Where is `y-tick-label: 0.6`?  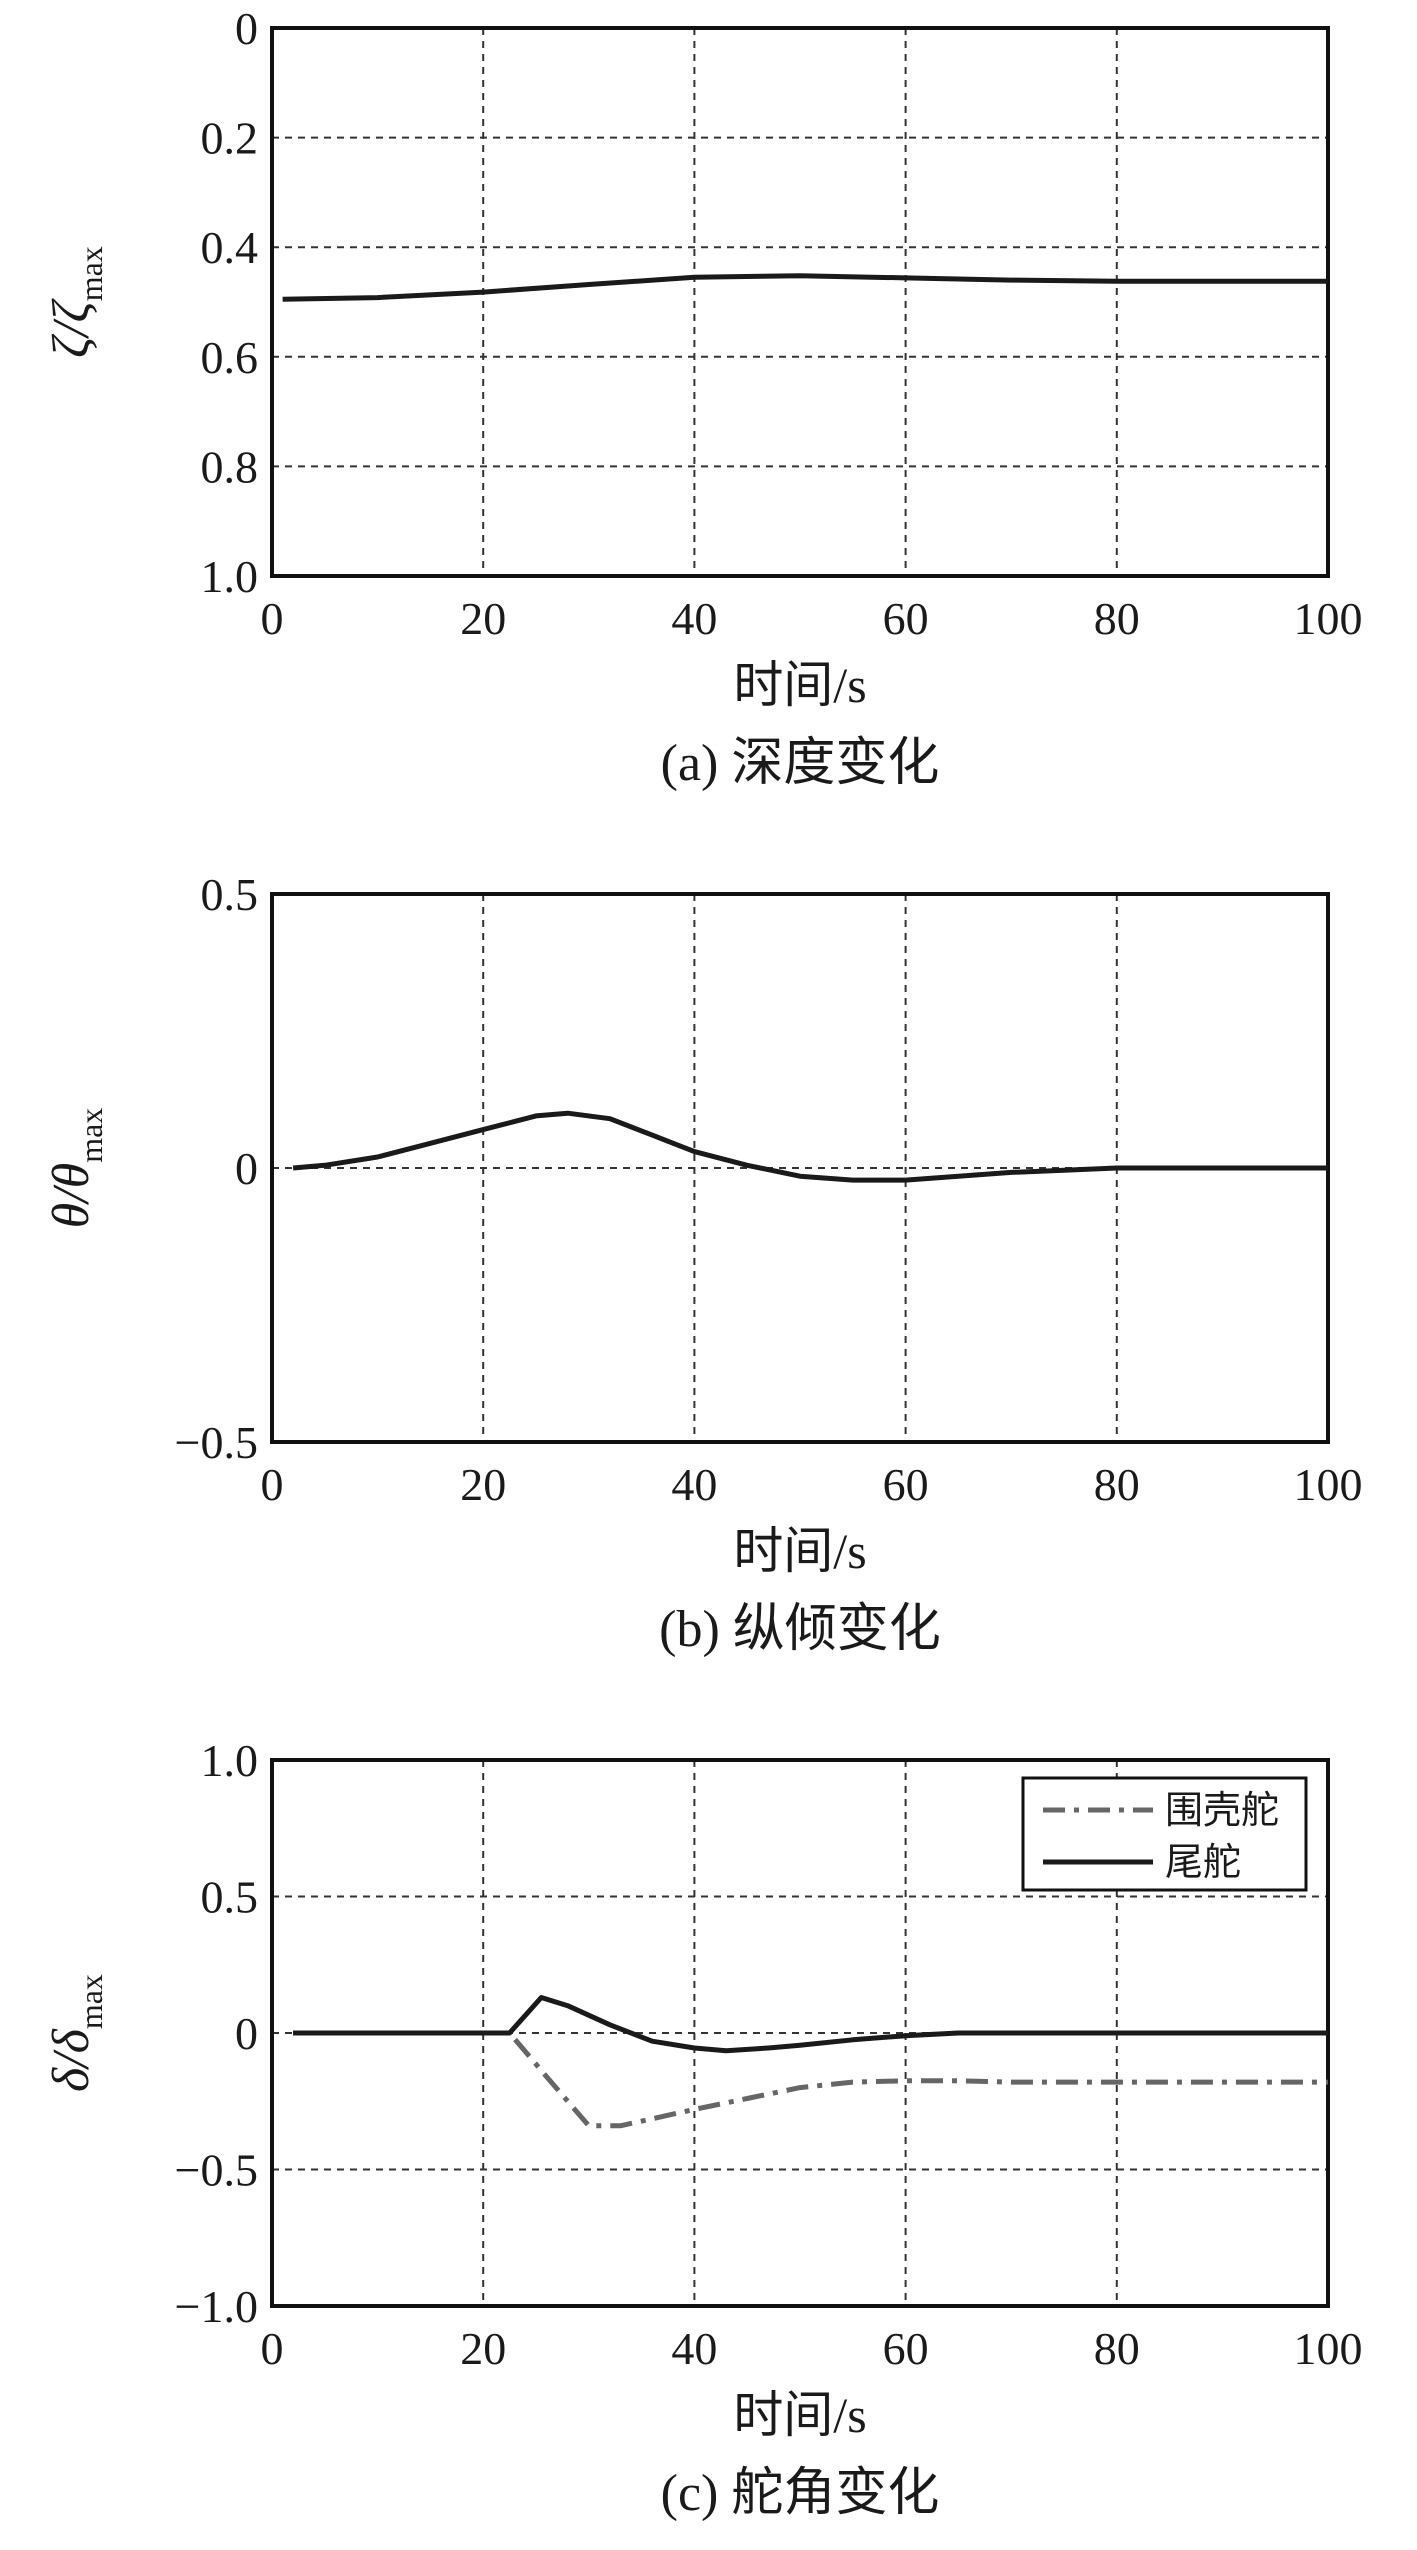 y-tick-label: 0.6 is located at coordinates (230, 357).